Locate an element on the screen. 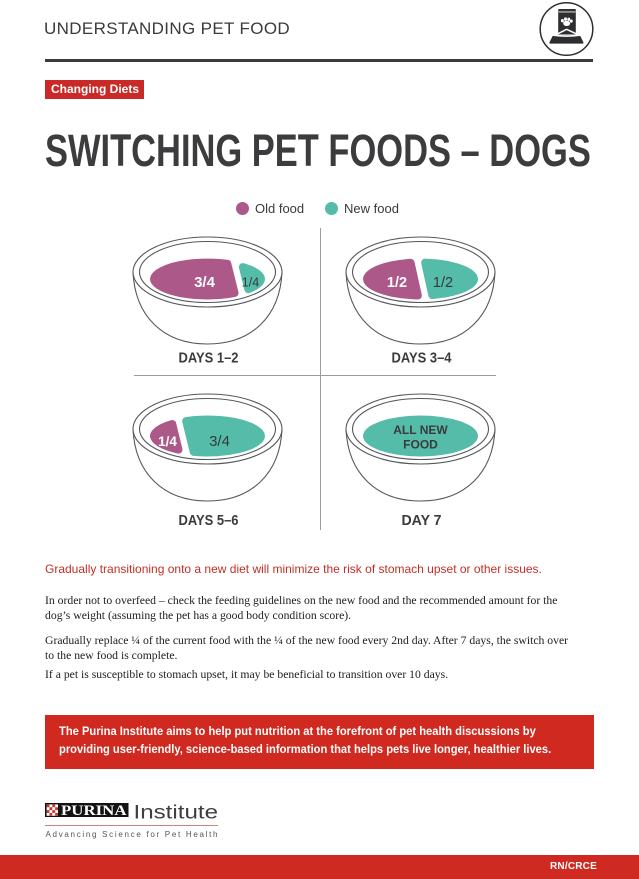 The height and width of the screenshot is (879, 639). svg-text: DAYS 5–6 is located at coordinates (209, 520).